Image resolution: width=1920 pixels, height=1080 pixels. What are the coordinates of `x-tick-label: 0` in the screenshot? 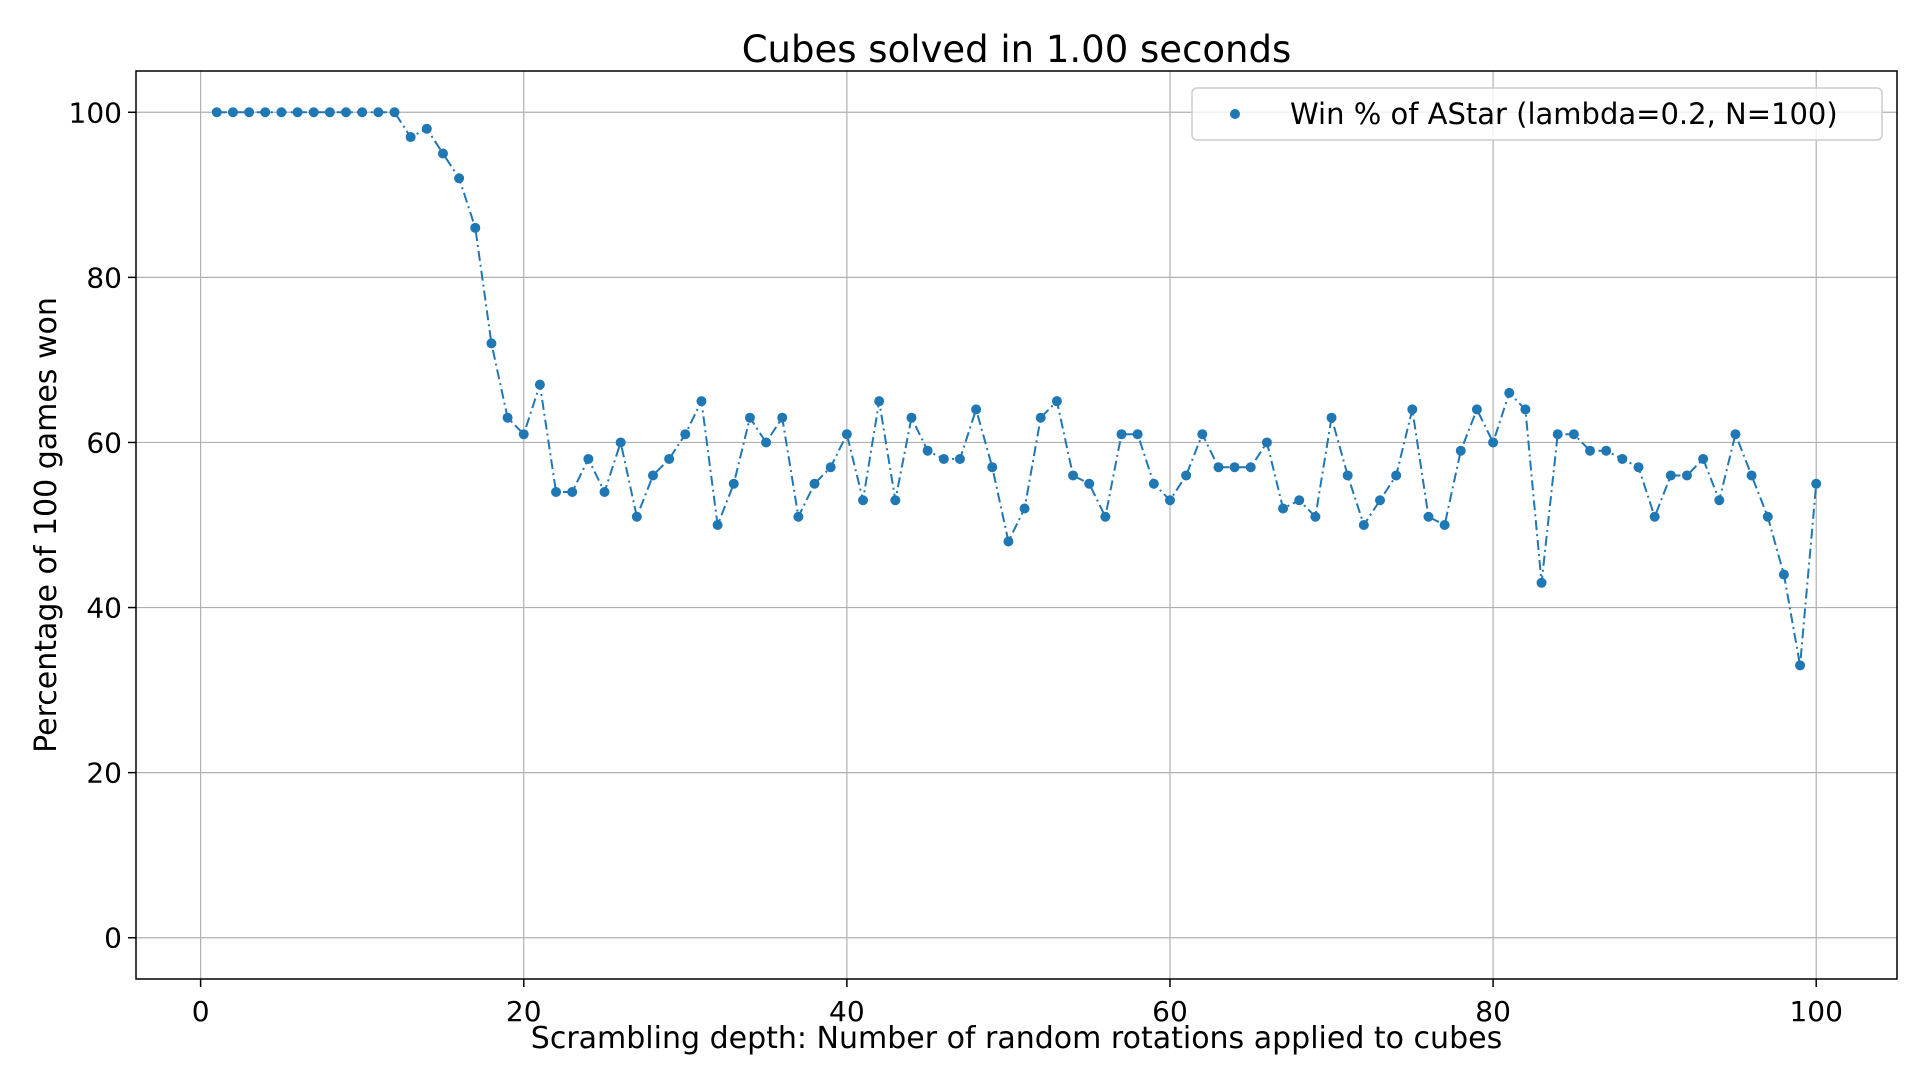 It's located at (201, 1011).